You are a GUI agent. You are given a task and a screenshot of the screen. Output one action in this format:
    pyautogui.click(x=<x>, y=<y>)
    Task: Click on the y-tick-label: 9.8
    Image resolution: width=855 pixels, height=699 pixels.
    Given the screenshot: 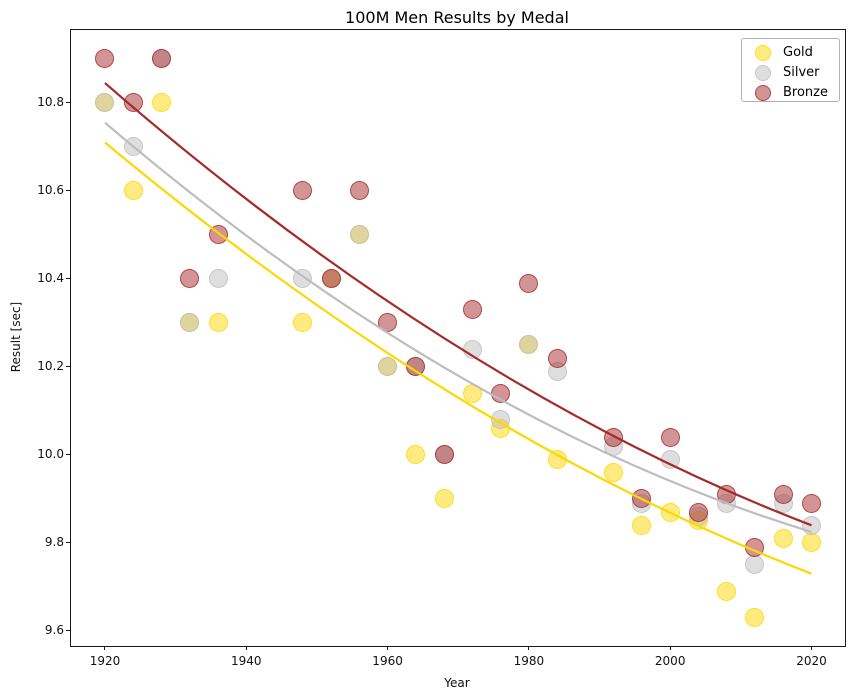 What is the action you would take?
    pyautogui.click(x=54, y=541)
    